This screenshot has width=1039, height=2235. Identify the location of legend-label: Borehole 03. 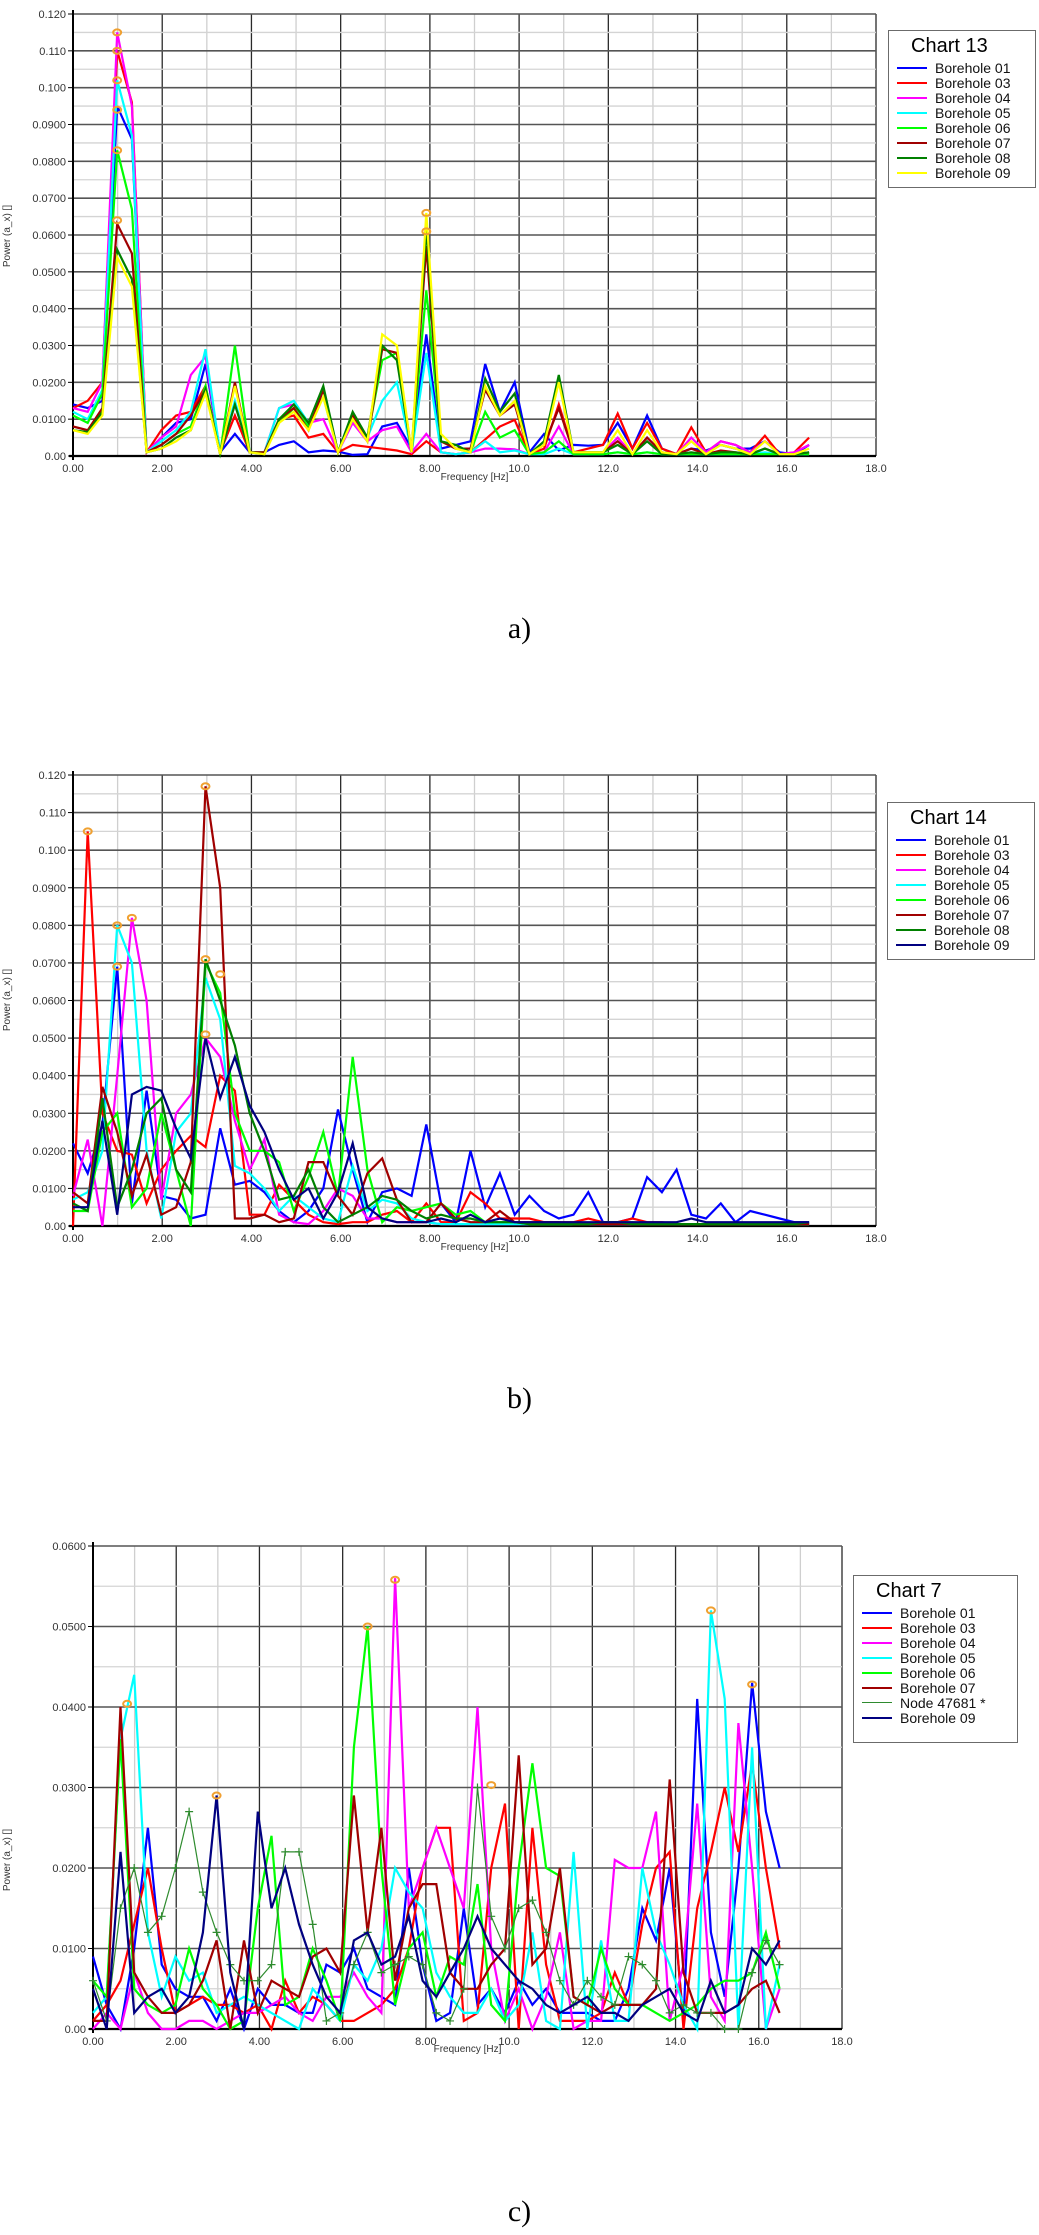
(938, 1627).